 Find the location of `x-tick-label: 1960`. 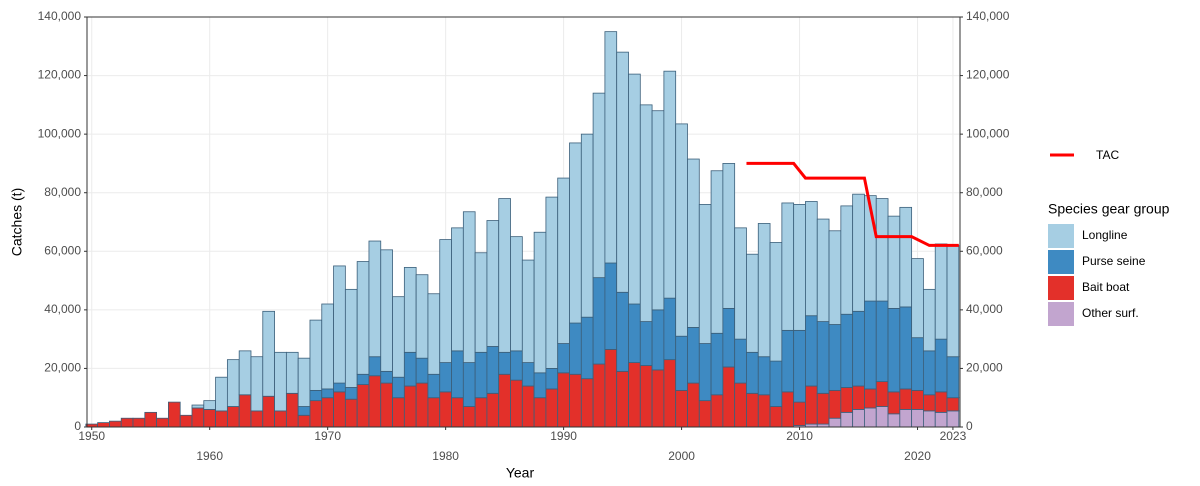

x-tick-label: 1960 is located at coordinates (209, 456).